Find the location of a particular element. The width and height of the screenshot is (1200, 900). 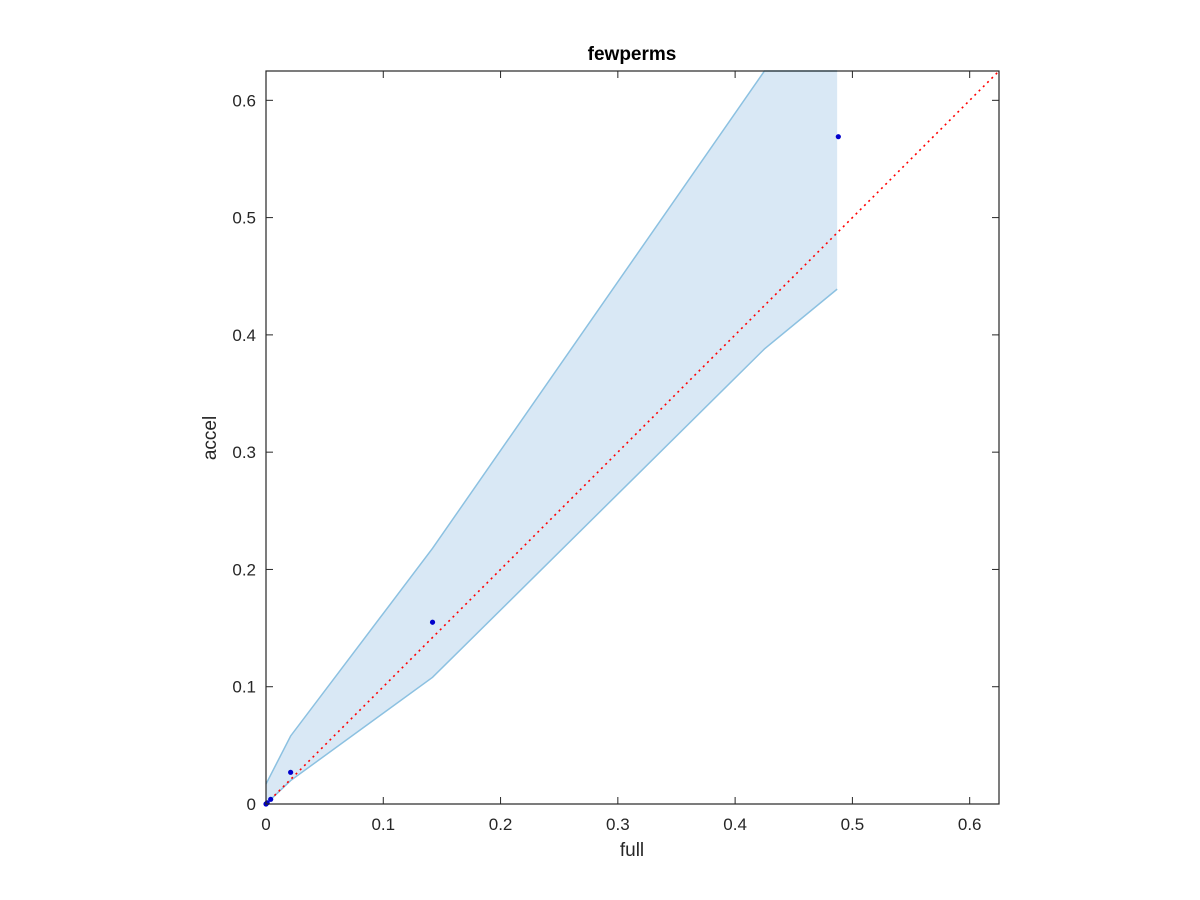

x-tick-label: 0.3 is located at coordinates (618, 824).